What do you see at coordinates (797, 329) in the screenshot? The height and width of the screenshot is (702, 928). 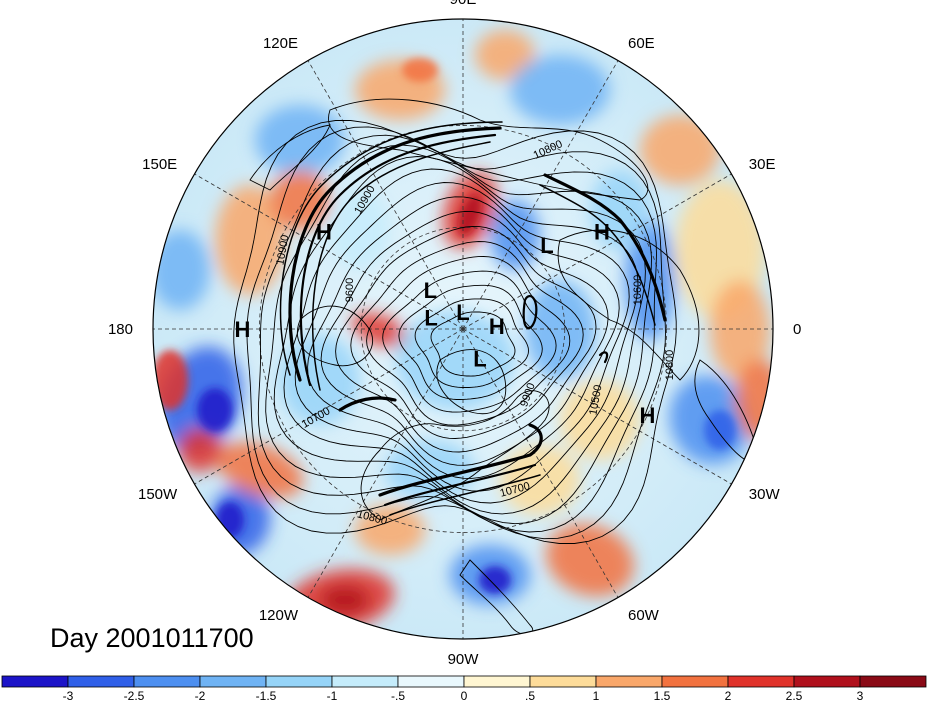 I see `longitude-label: 0` at bounding box center [797, 329].